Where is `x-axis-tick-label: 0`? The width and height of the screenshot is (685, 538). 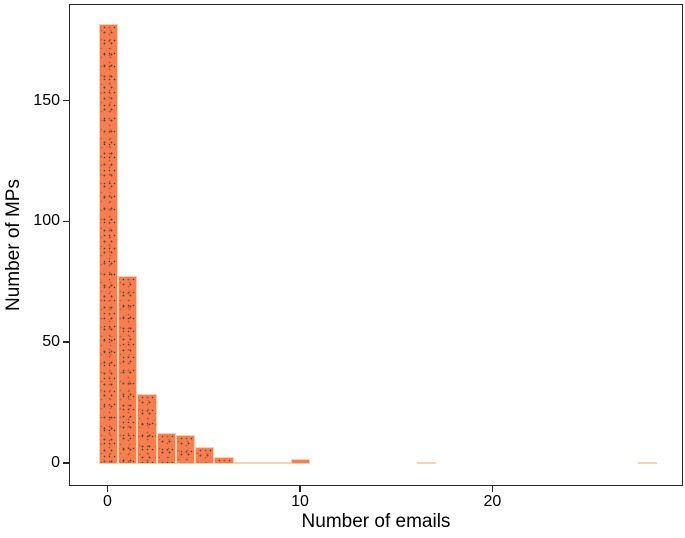
x-axis-tick-label: 0 is located at coordinates (107, 501).